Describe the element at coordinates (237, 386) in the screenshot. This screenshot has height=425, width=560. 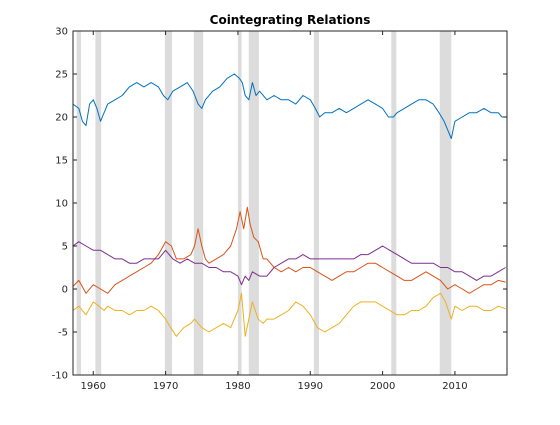
I see `x-tick-label: 1980` at that location.